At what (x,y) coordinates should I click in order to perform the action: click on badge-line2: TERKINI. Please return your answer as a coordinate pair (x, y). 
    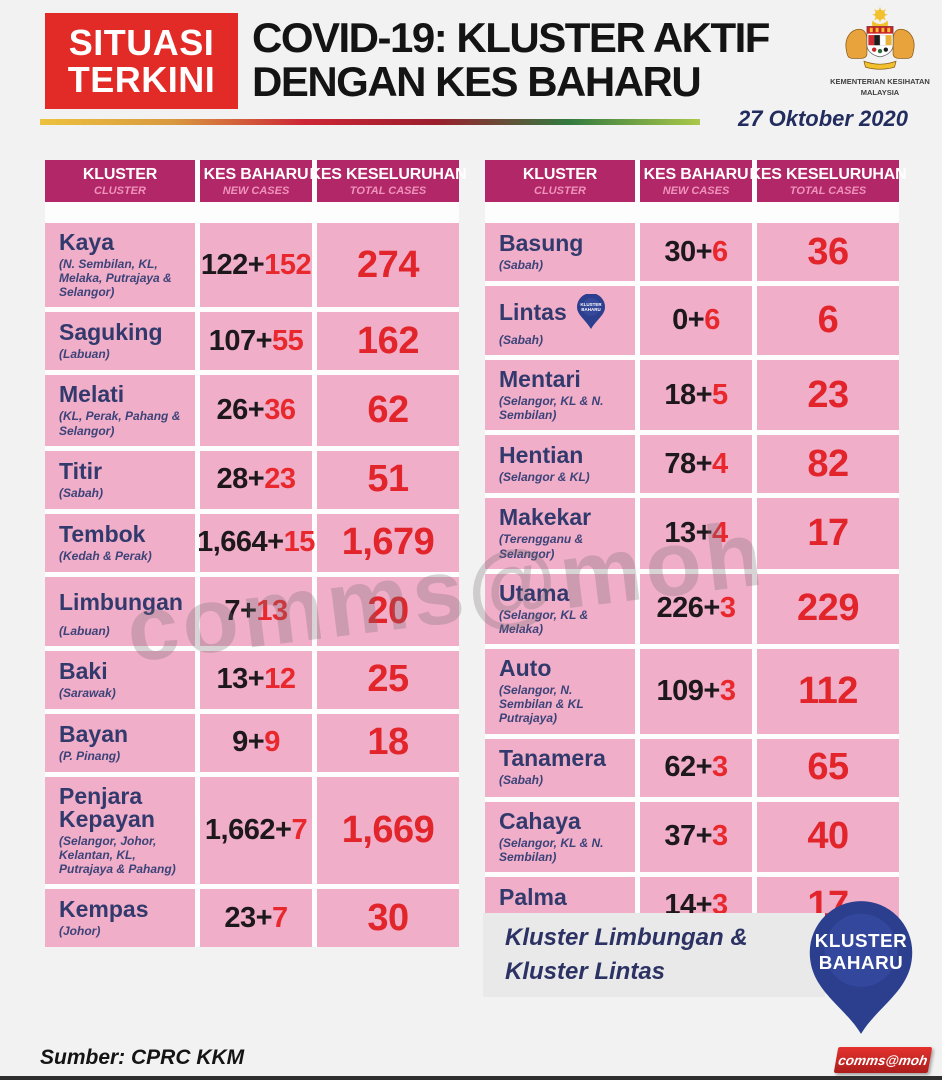
    Looking at the image, I should click on (141, 79).